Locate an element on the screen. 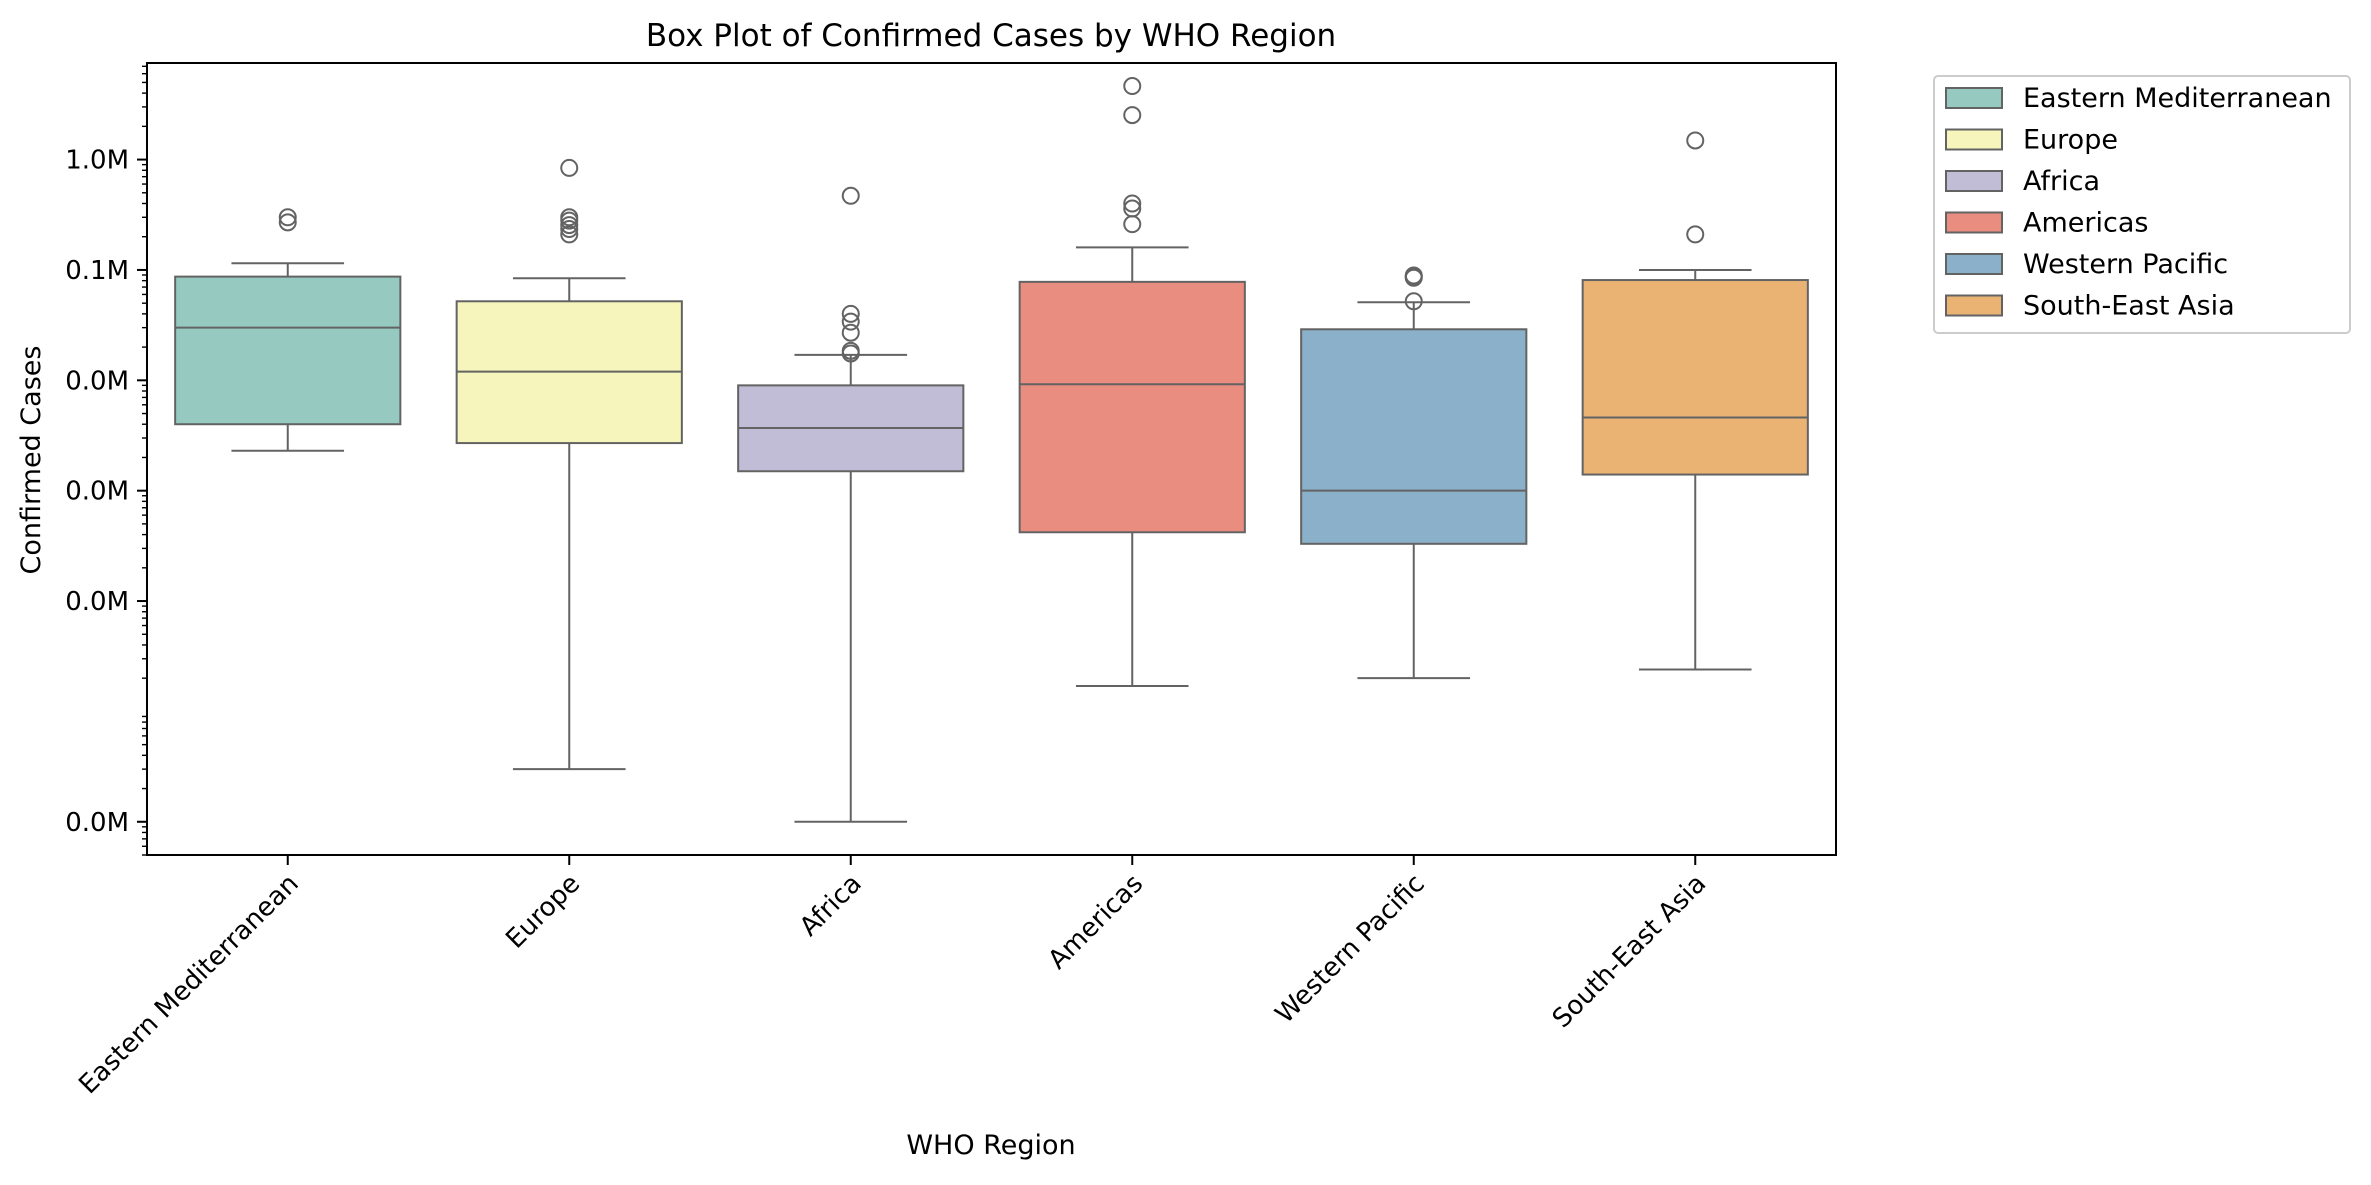 Image resolution: width=2371 pixels, height=1185 pixels. legend-label: Africa is located at coordinates (2061, 181).